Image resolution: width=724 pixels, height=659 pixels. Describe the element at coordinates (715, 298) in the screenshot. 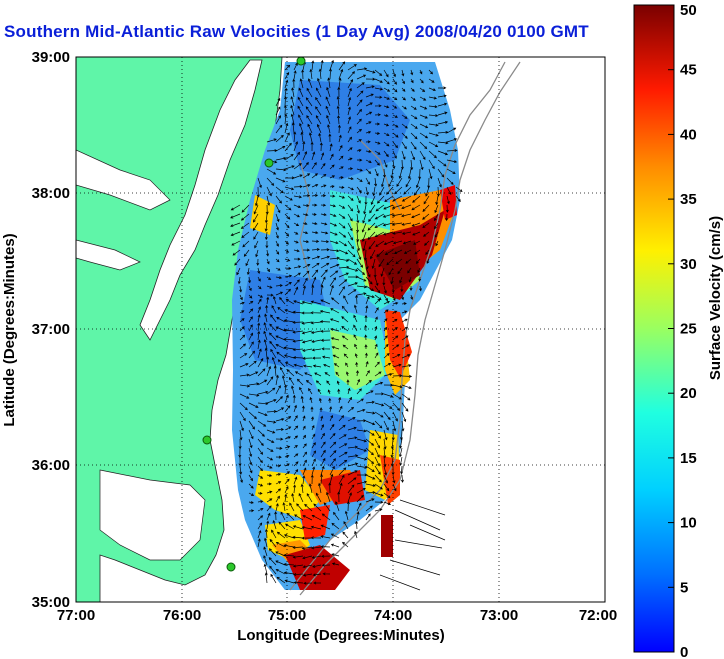

I see `colorbar-label: Surface Velocity (cm/s)` at that location.